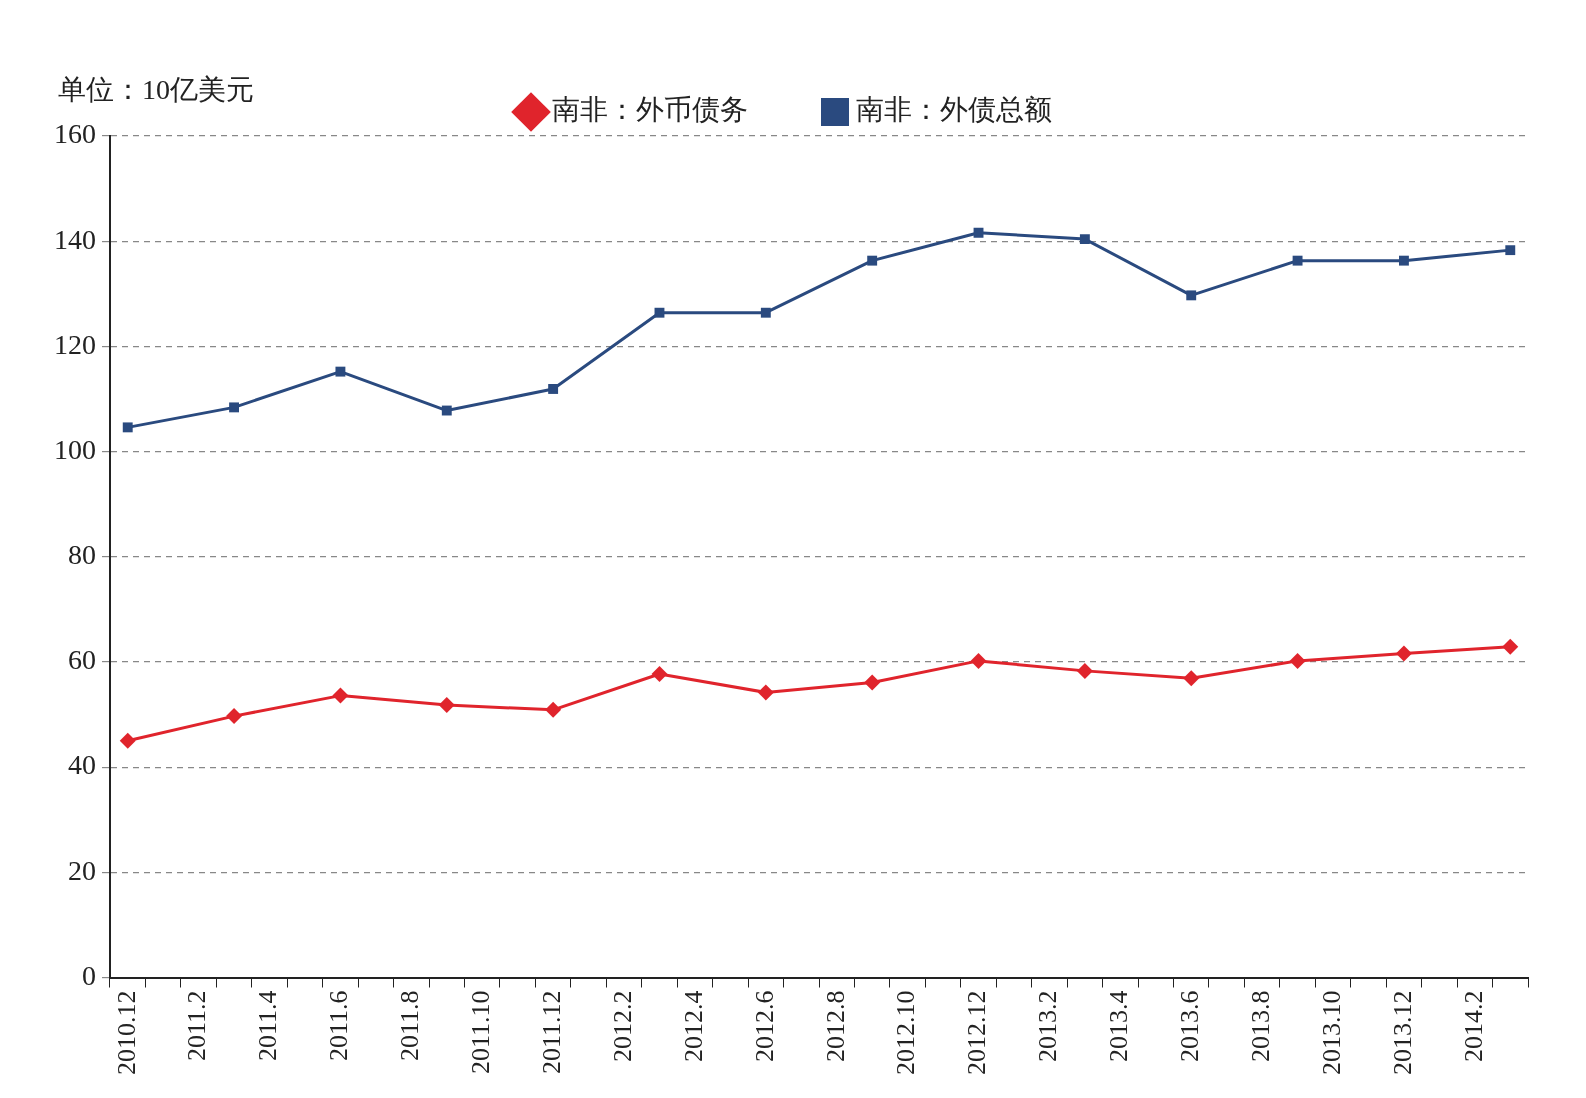  Describe the element at coordinates (82, 765) in the screenshot. I see `y-tick-label: 40` at that location.